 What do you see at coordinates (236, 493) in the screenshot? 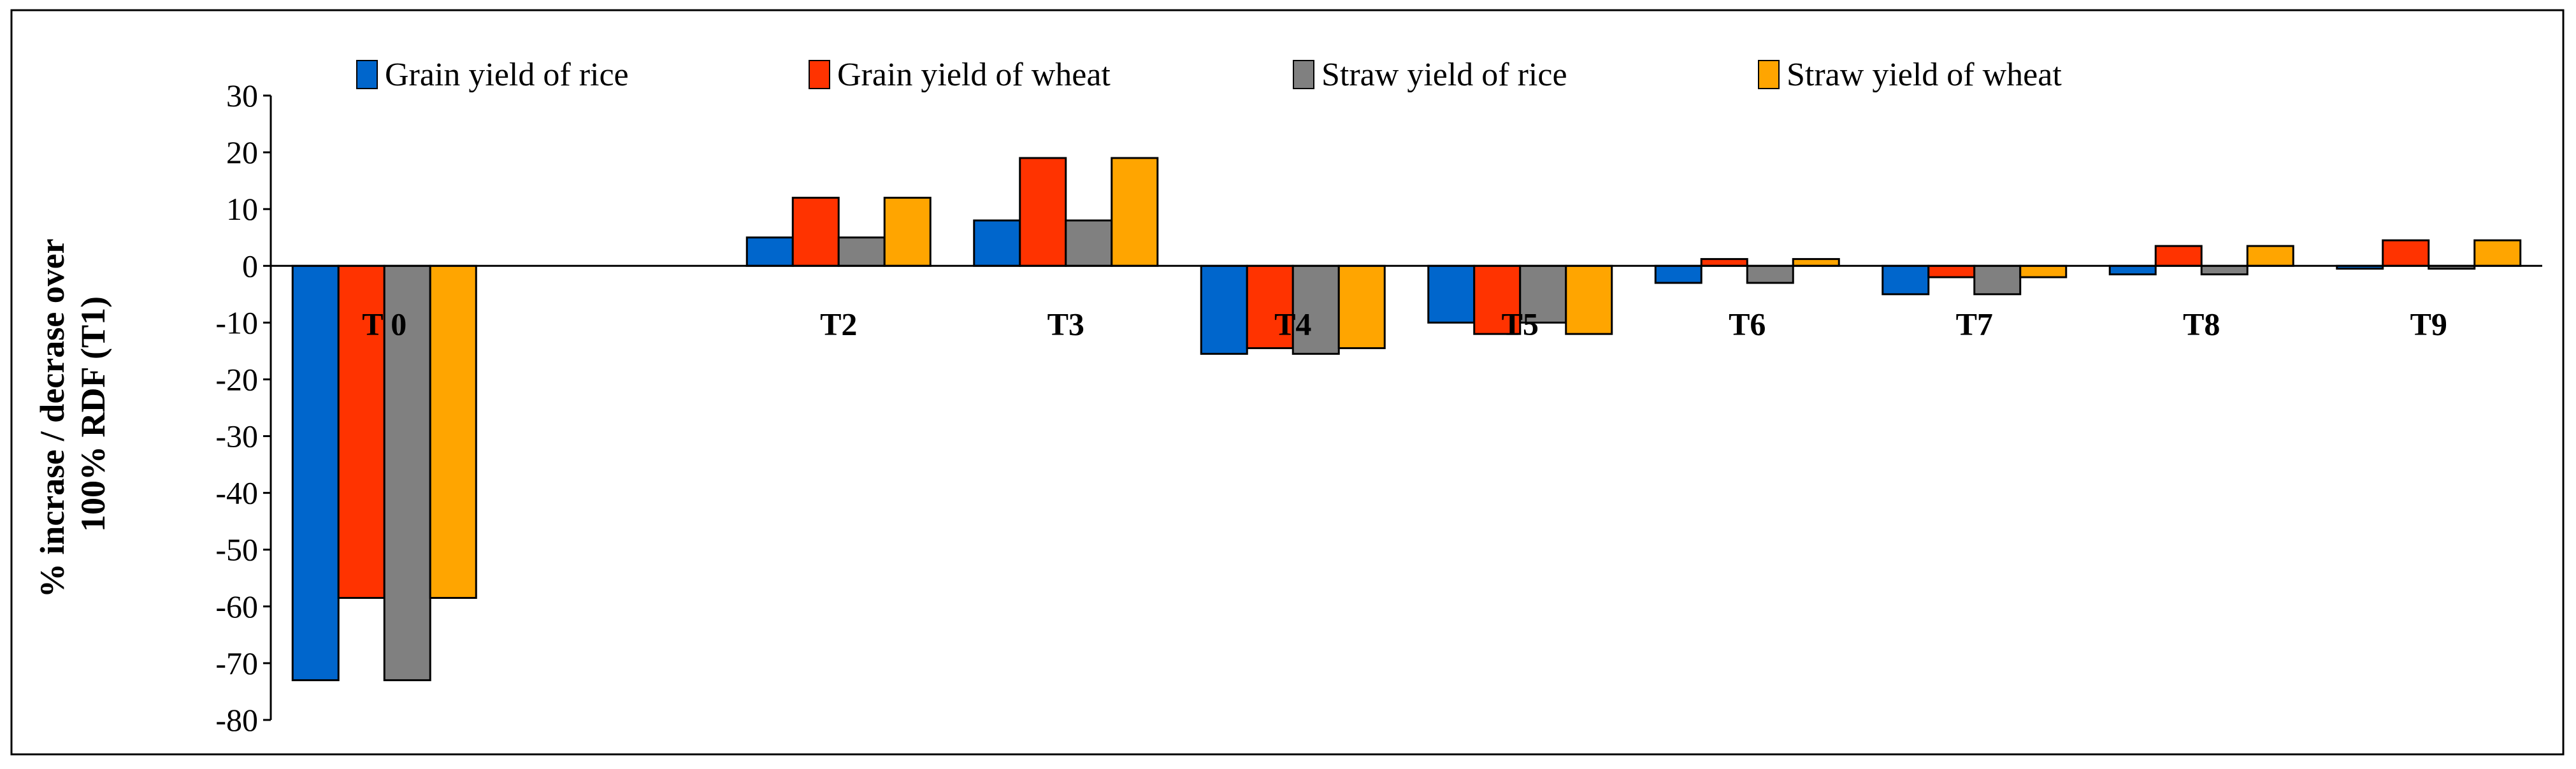
I see `y-tick-label: -40` at bounding box center [236, 493].